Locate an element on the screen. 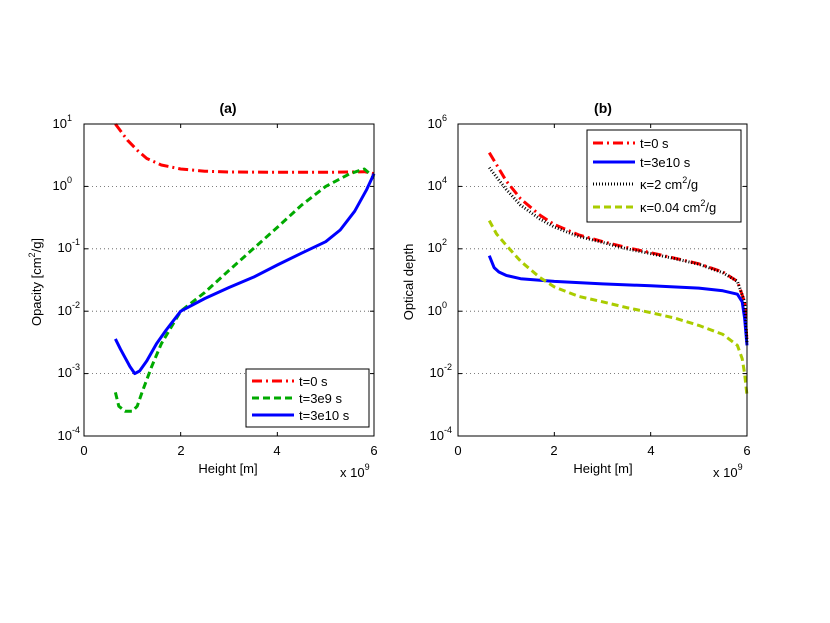 Image resolution: width=830 pixels, height=623 pixels. panel-a-xlabel: Height [m] is located at coordinates (227, 468).